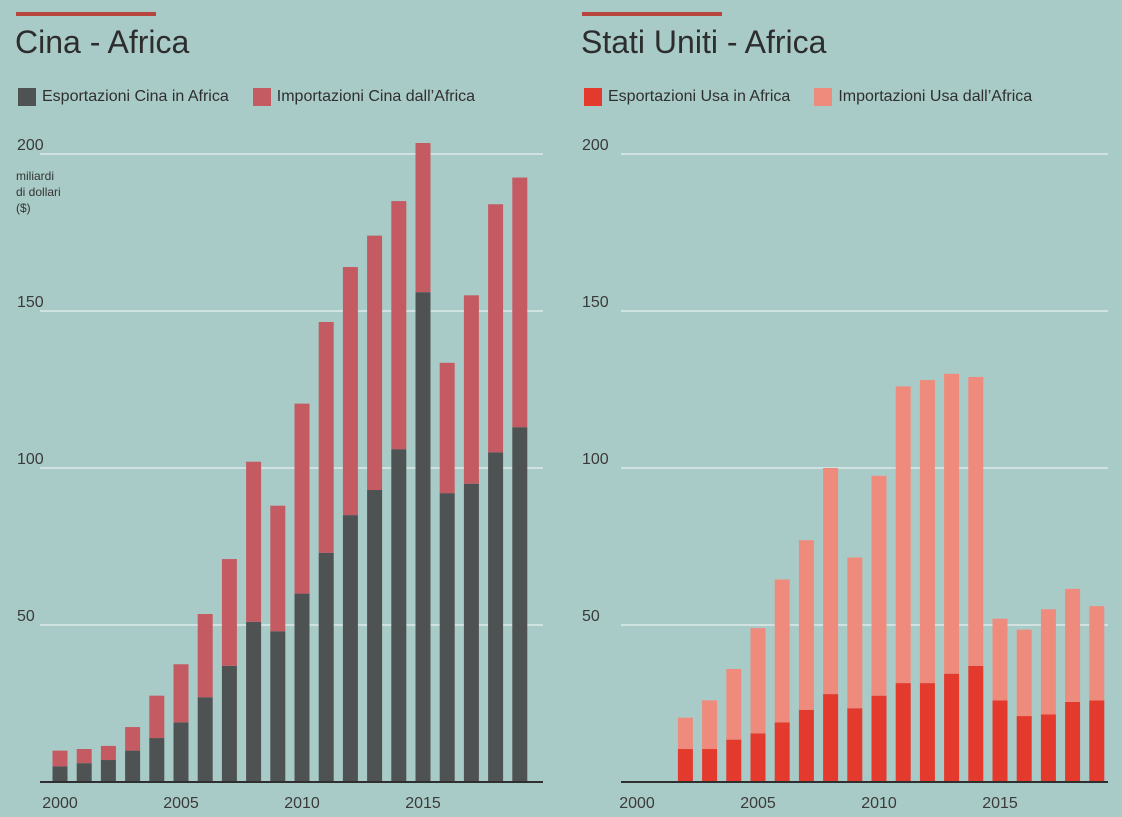  Describe the element at coordinates (699, 96) in the screenshot. I see `legend-label-exports: Esportazioni Usa in Africa` at that location.